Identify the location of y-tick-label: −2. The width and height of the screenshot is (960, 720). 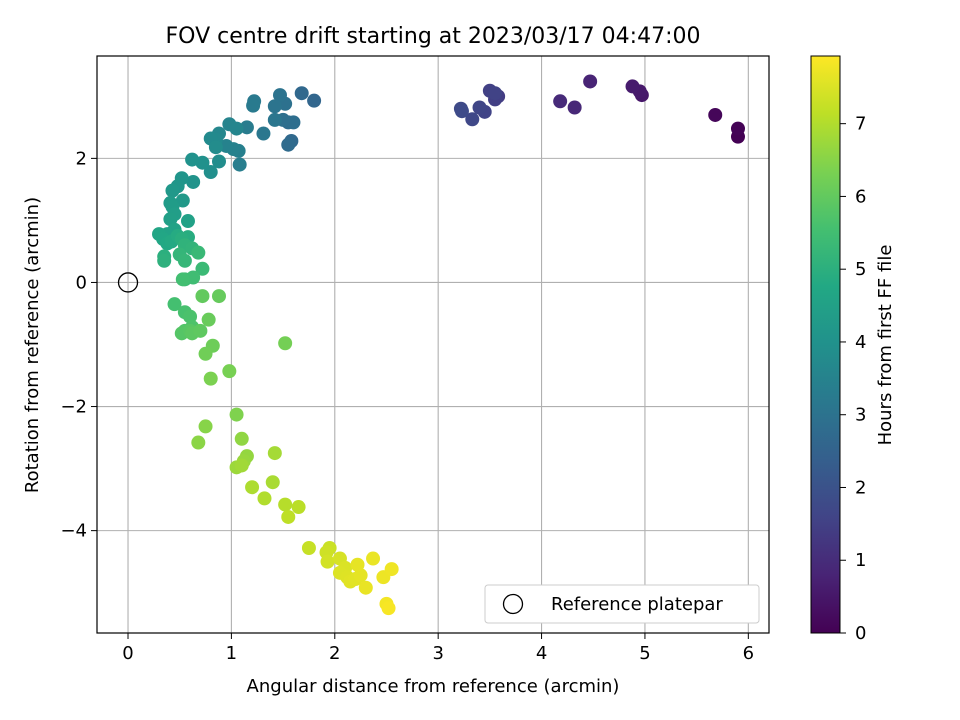
(73, 407).